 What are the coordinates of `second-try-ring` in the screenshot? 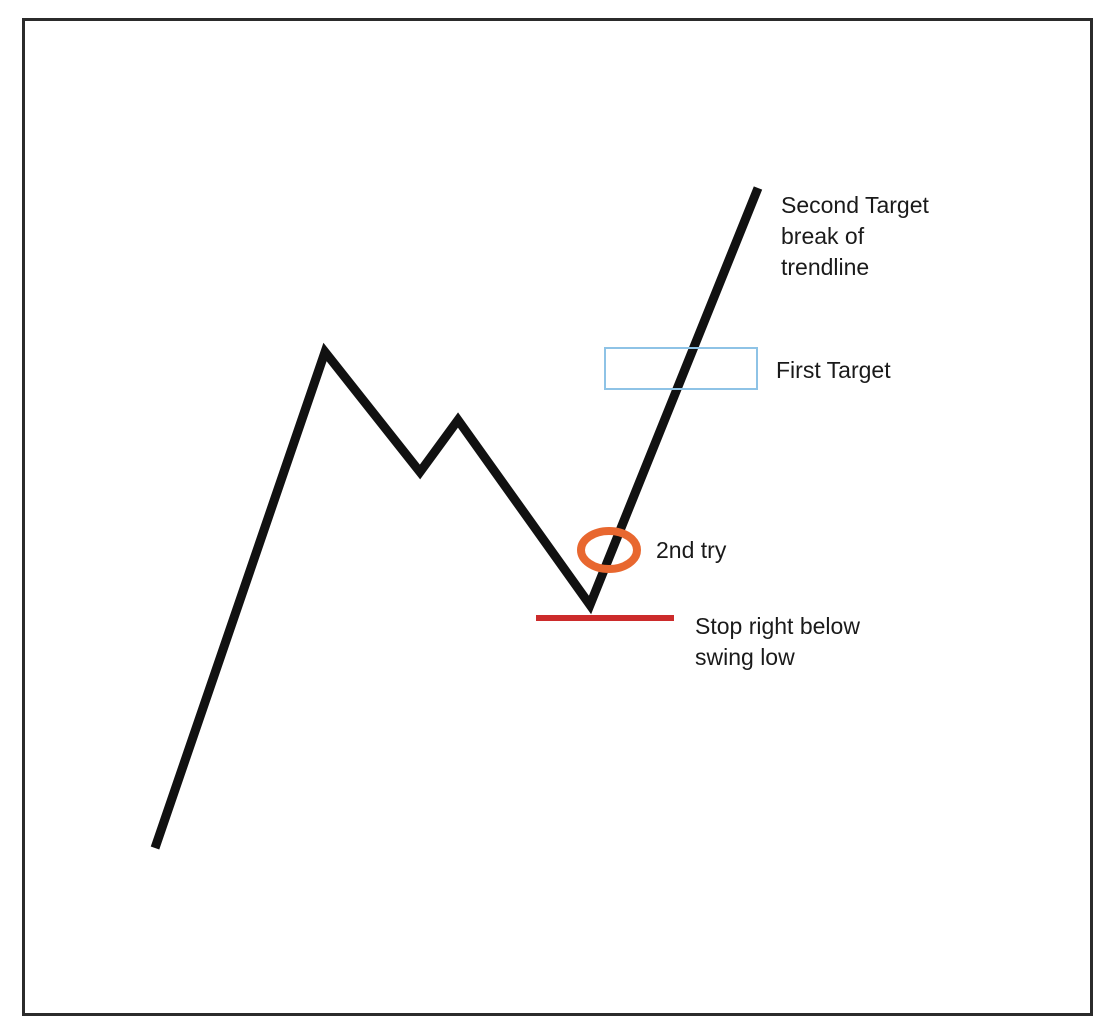 It's located at (609, 550).